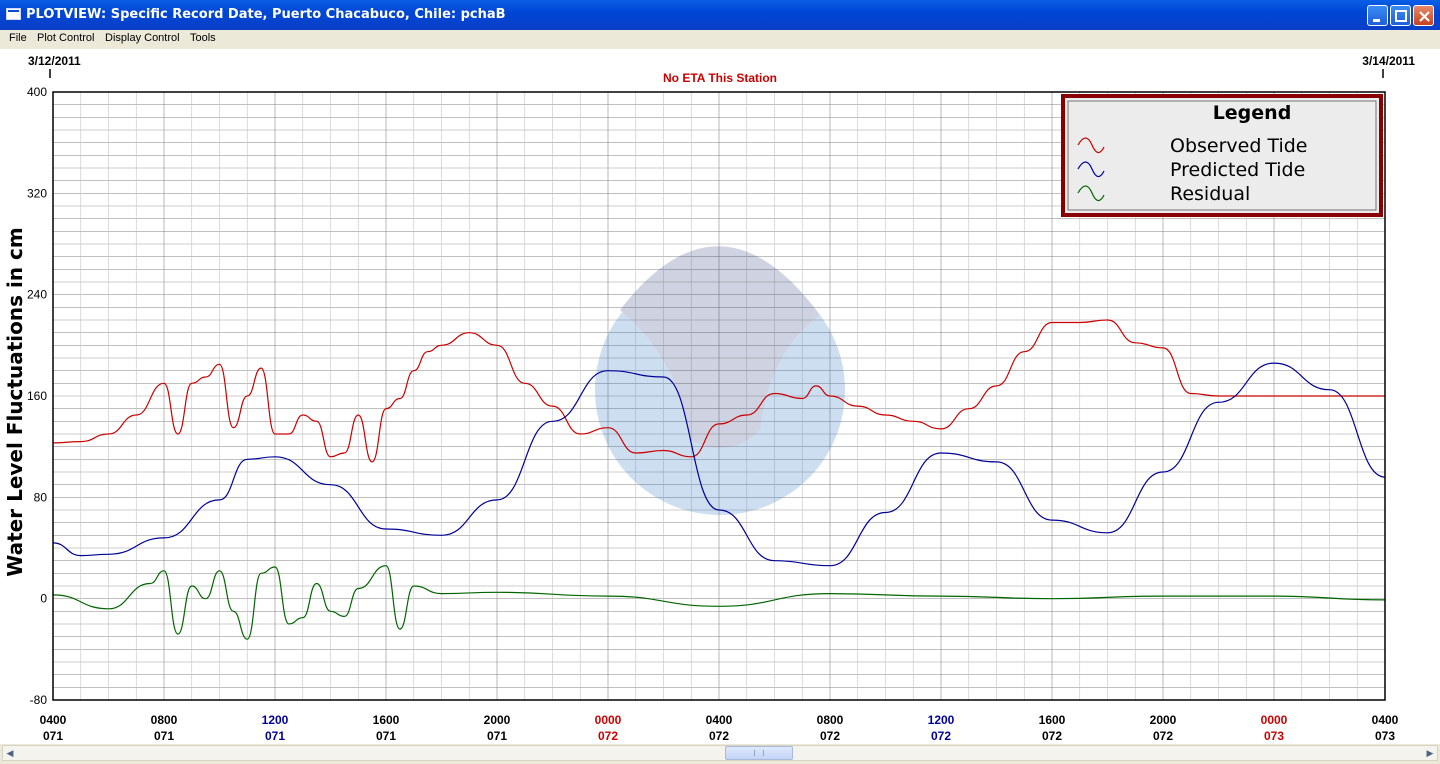  Describe the element at coordinates (720, 753) in the screenshot. I see `horizontal-scrollbar: ◀ ▶` at that location.